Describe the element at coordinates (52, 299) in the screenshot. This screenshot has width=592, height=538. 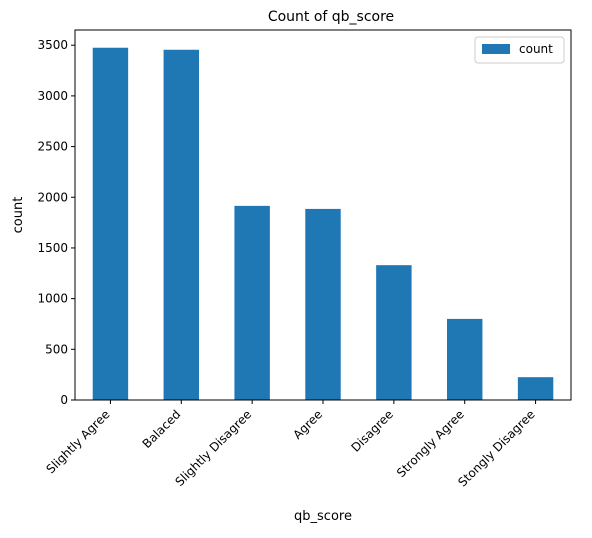
I see `y-tick-label: 1000` at that location.